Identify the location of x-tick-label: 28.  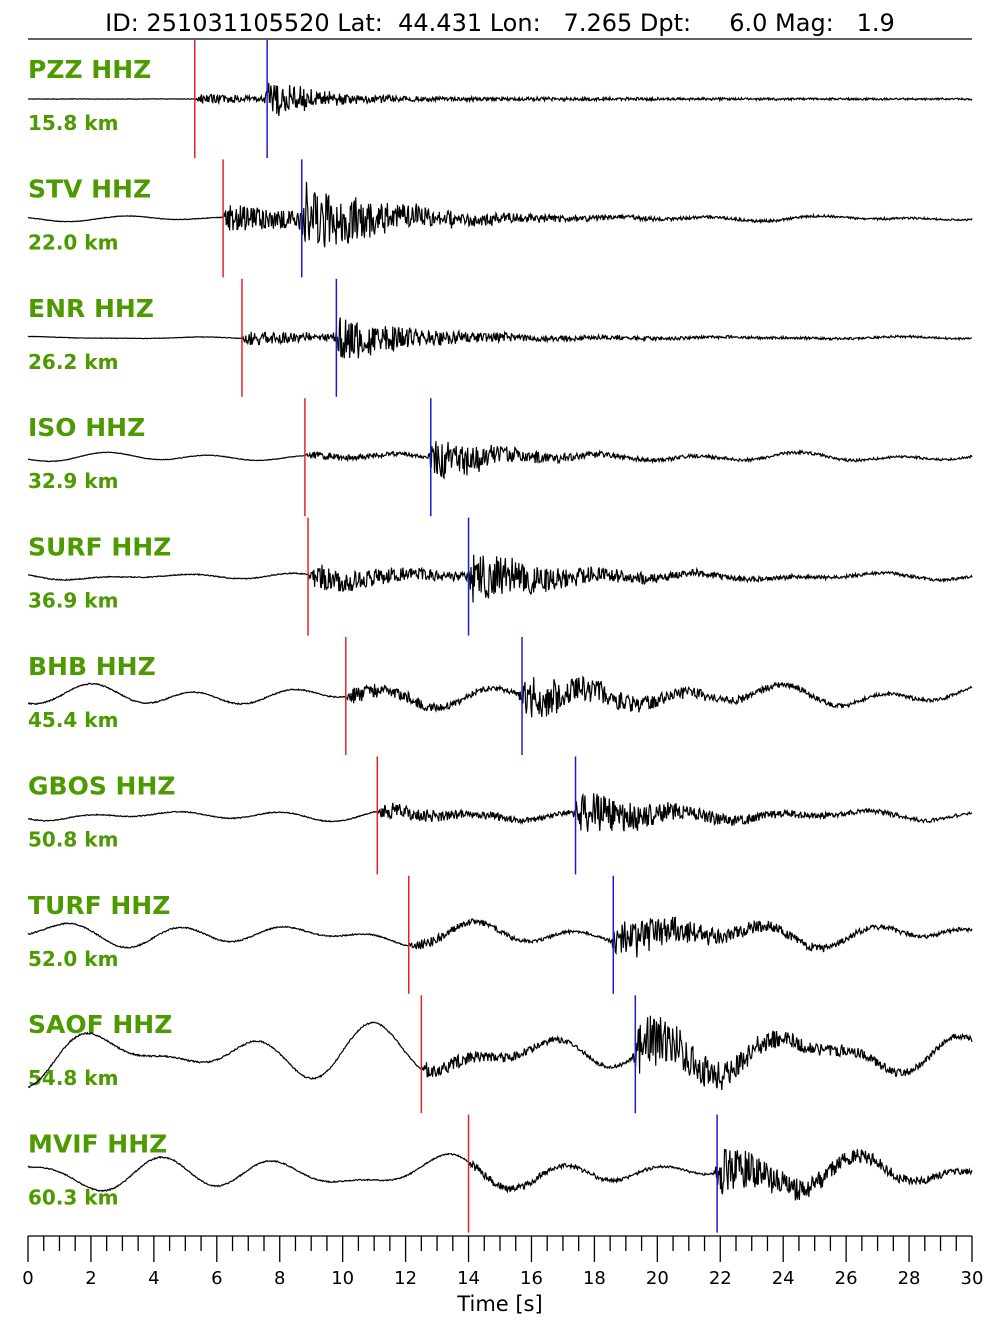
(909, 1278).